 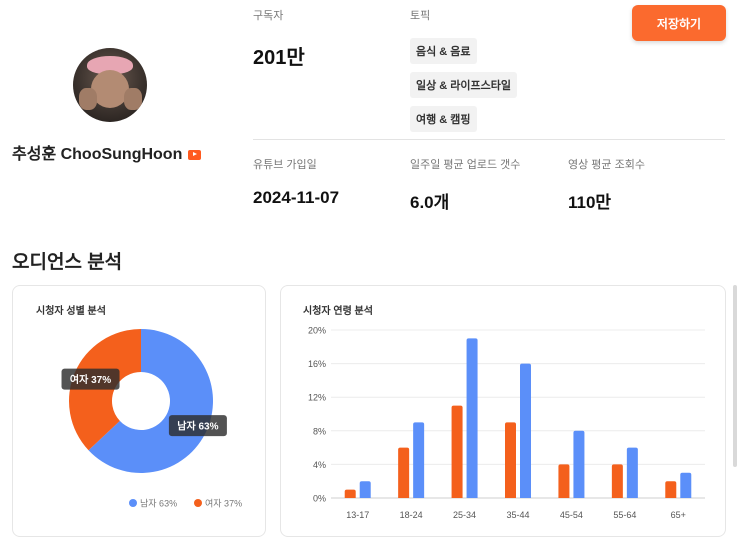 What do you see at coordinates (317, 331) in the screenshot?
I see `y-tick-label: 20%` at bounding box center [317, 331].